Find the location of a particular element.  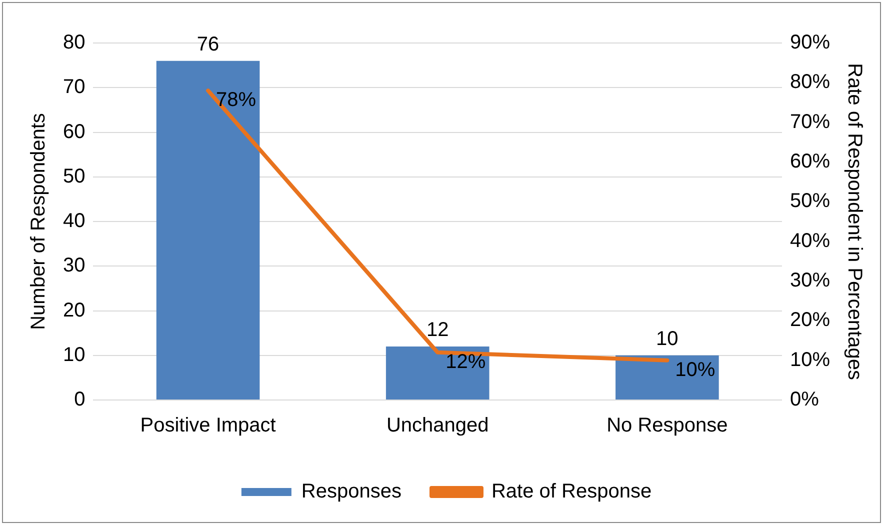

legend-label: Rate of Response is located at coordinates (571, 491).